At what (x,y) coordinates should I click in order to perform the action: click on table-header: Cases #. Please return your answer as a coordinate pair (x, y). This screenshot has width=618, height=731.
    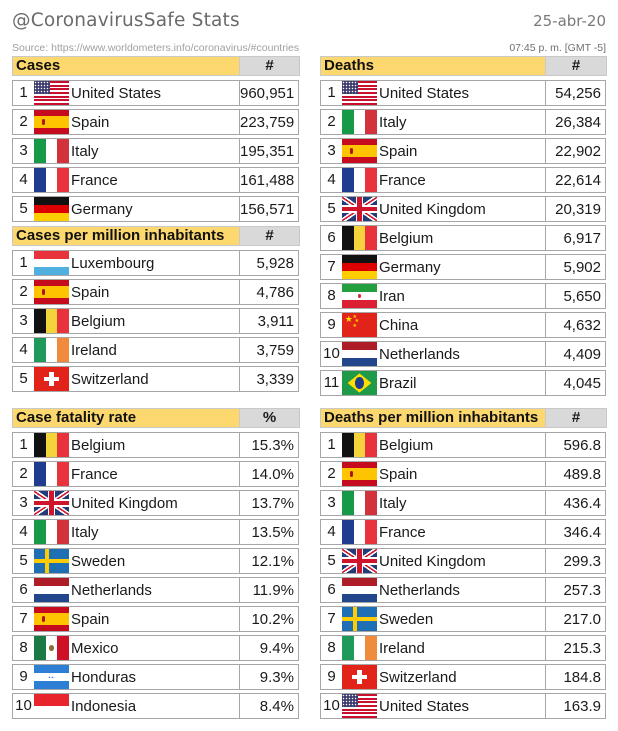
    Looking at the image, I should click on (156, 66).